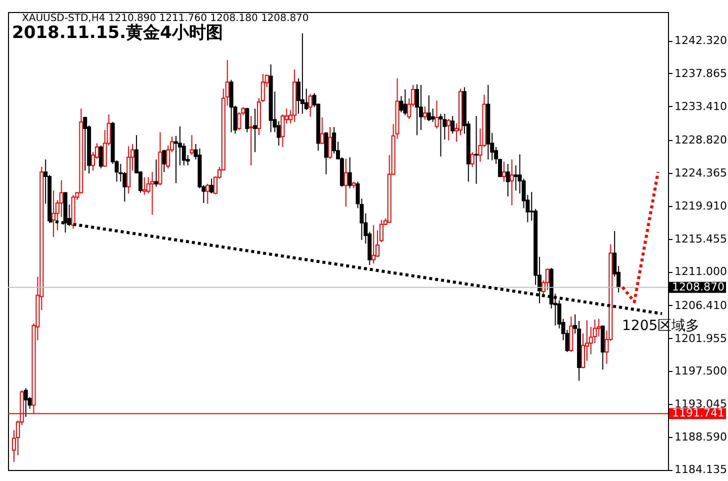 The width and height of the screenshot is (728, 481). What do you see at coordinates (700, 173) in the screenshot?
I see `y-tick-label: 1224.365` at bounding box center [700, 173].